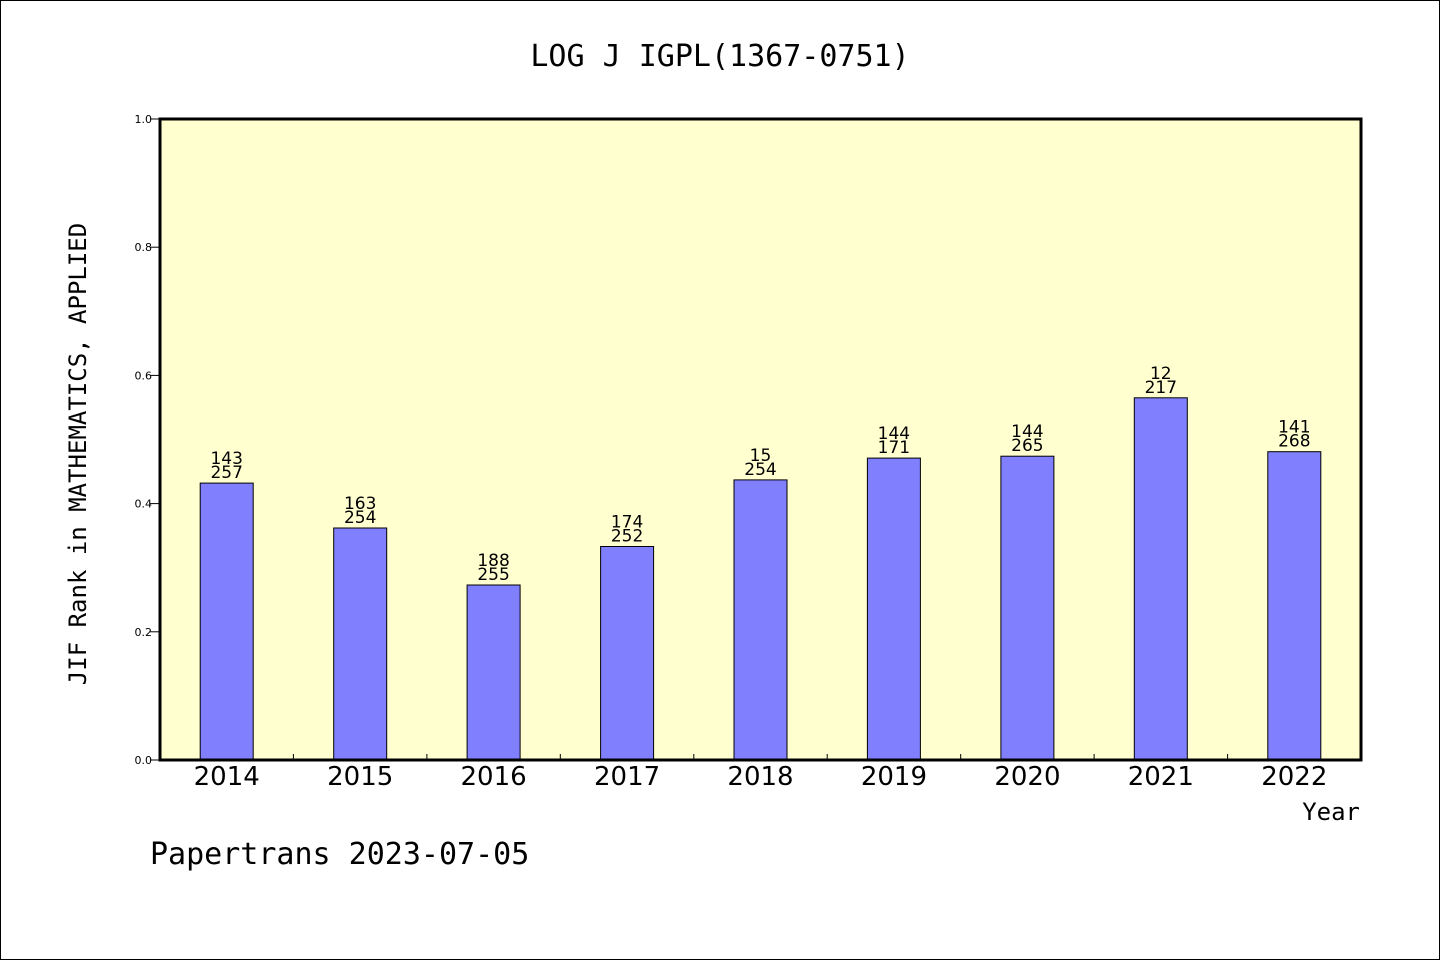 The height and width of the screenshot is (960, 1440). Describe the element at coordinates (1294, 442) in the screenshot. I see `bar-label-total: 268` at that location.